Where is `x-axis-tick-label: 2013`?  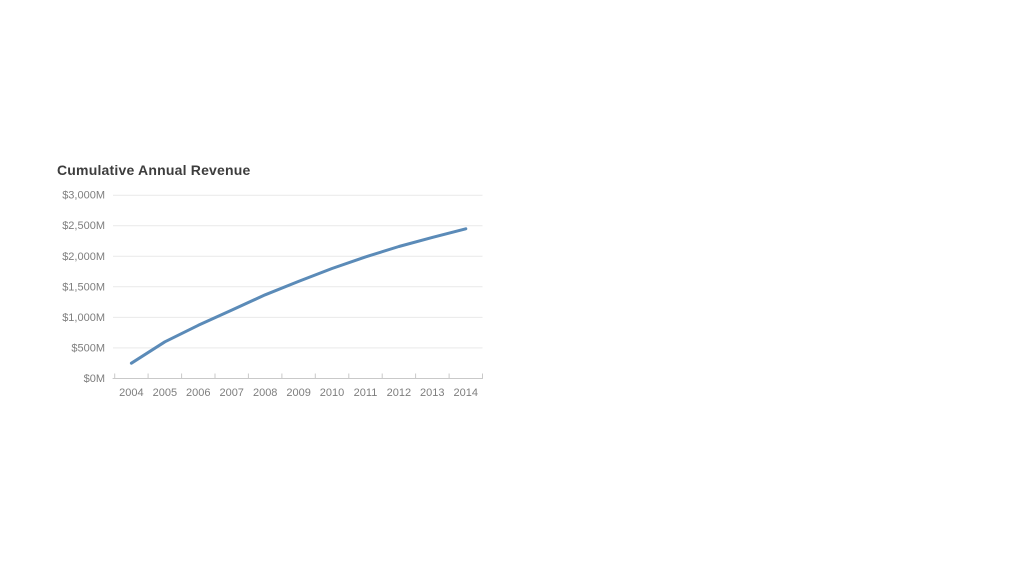 x-axis-tick-label: 2013 is located at coordinates (432, 393).